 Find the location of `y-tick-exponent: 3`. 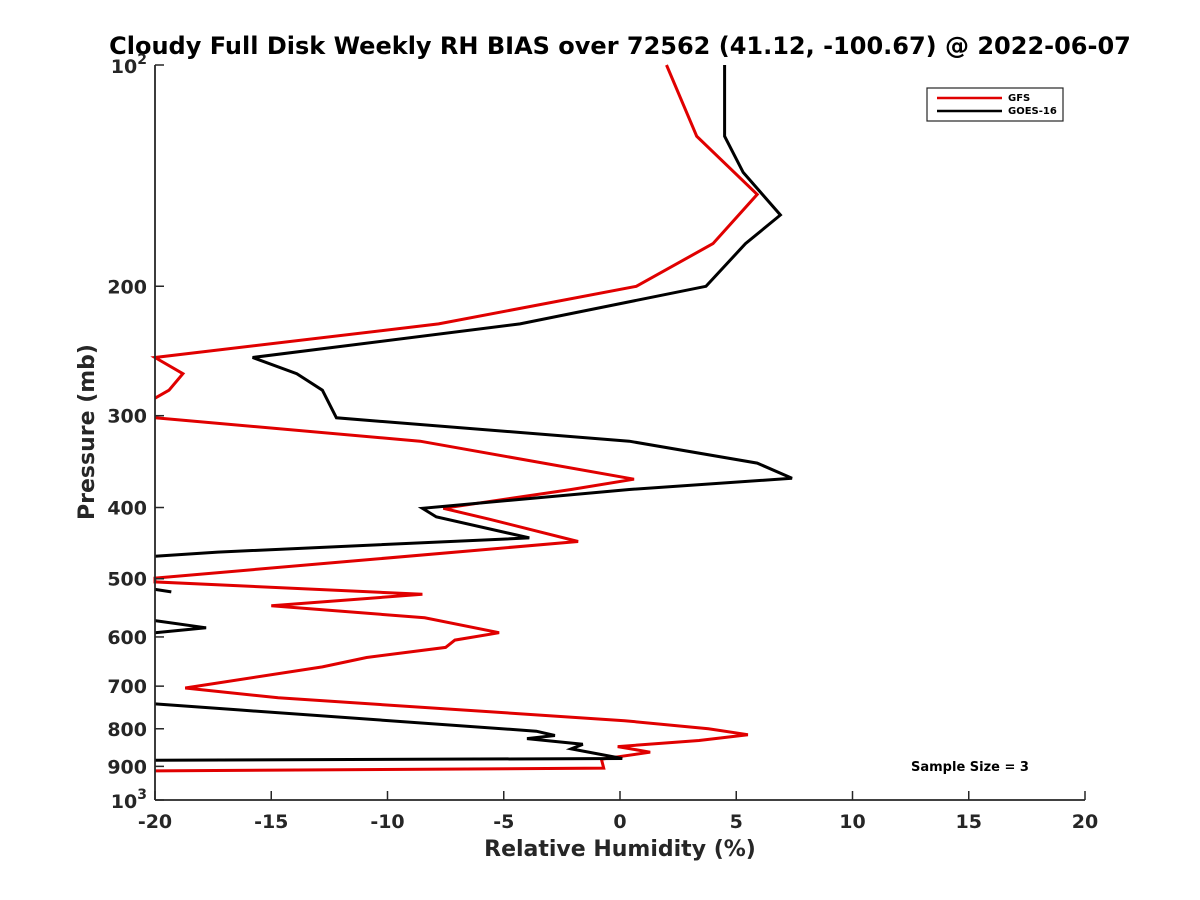

y-tick-exponent: 3 is located at coordinates (142, 795).